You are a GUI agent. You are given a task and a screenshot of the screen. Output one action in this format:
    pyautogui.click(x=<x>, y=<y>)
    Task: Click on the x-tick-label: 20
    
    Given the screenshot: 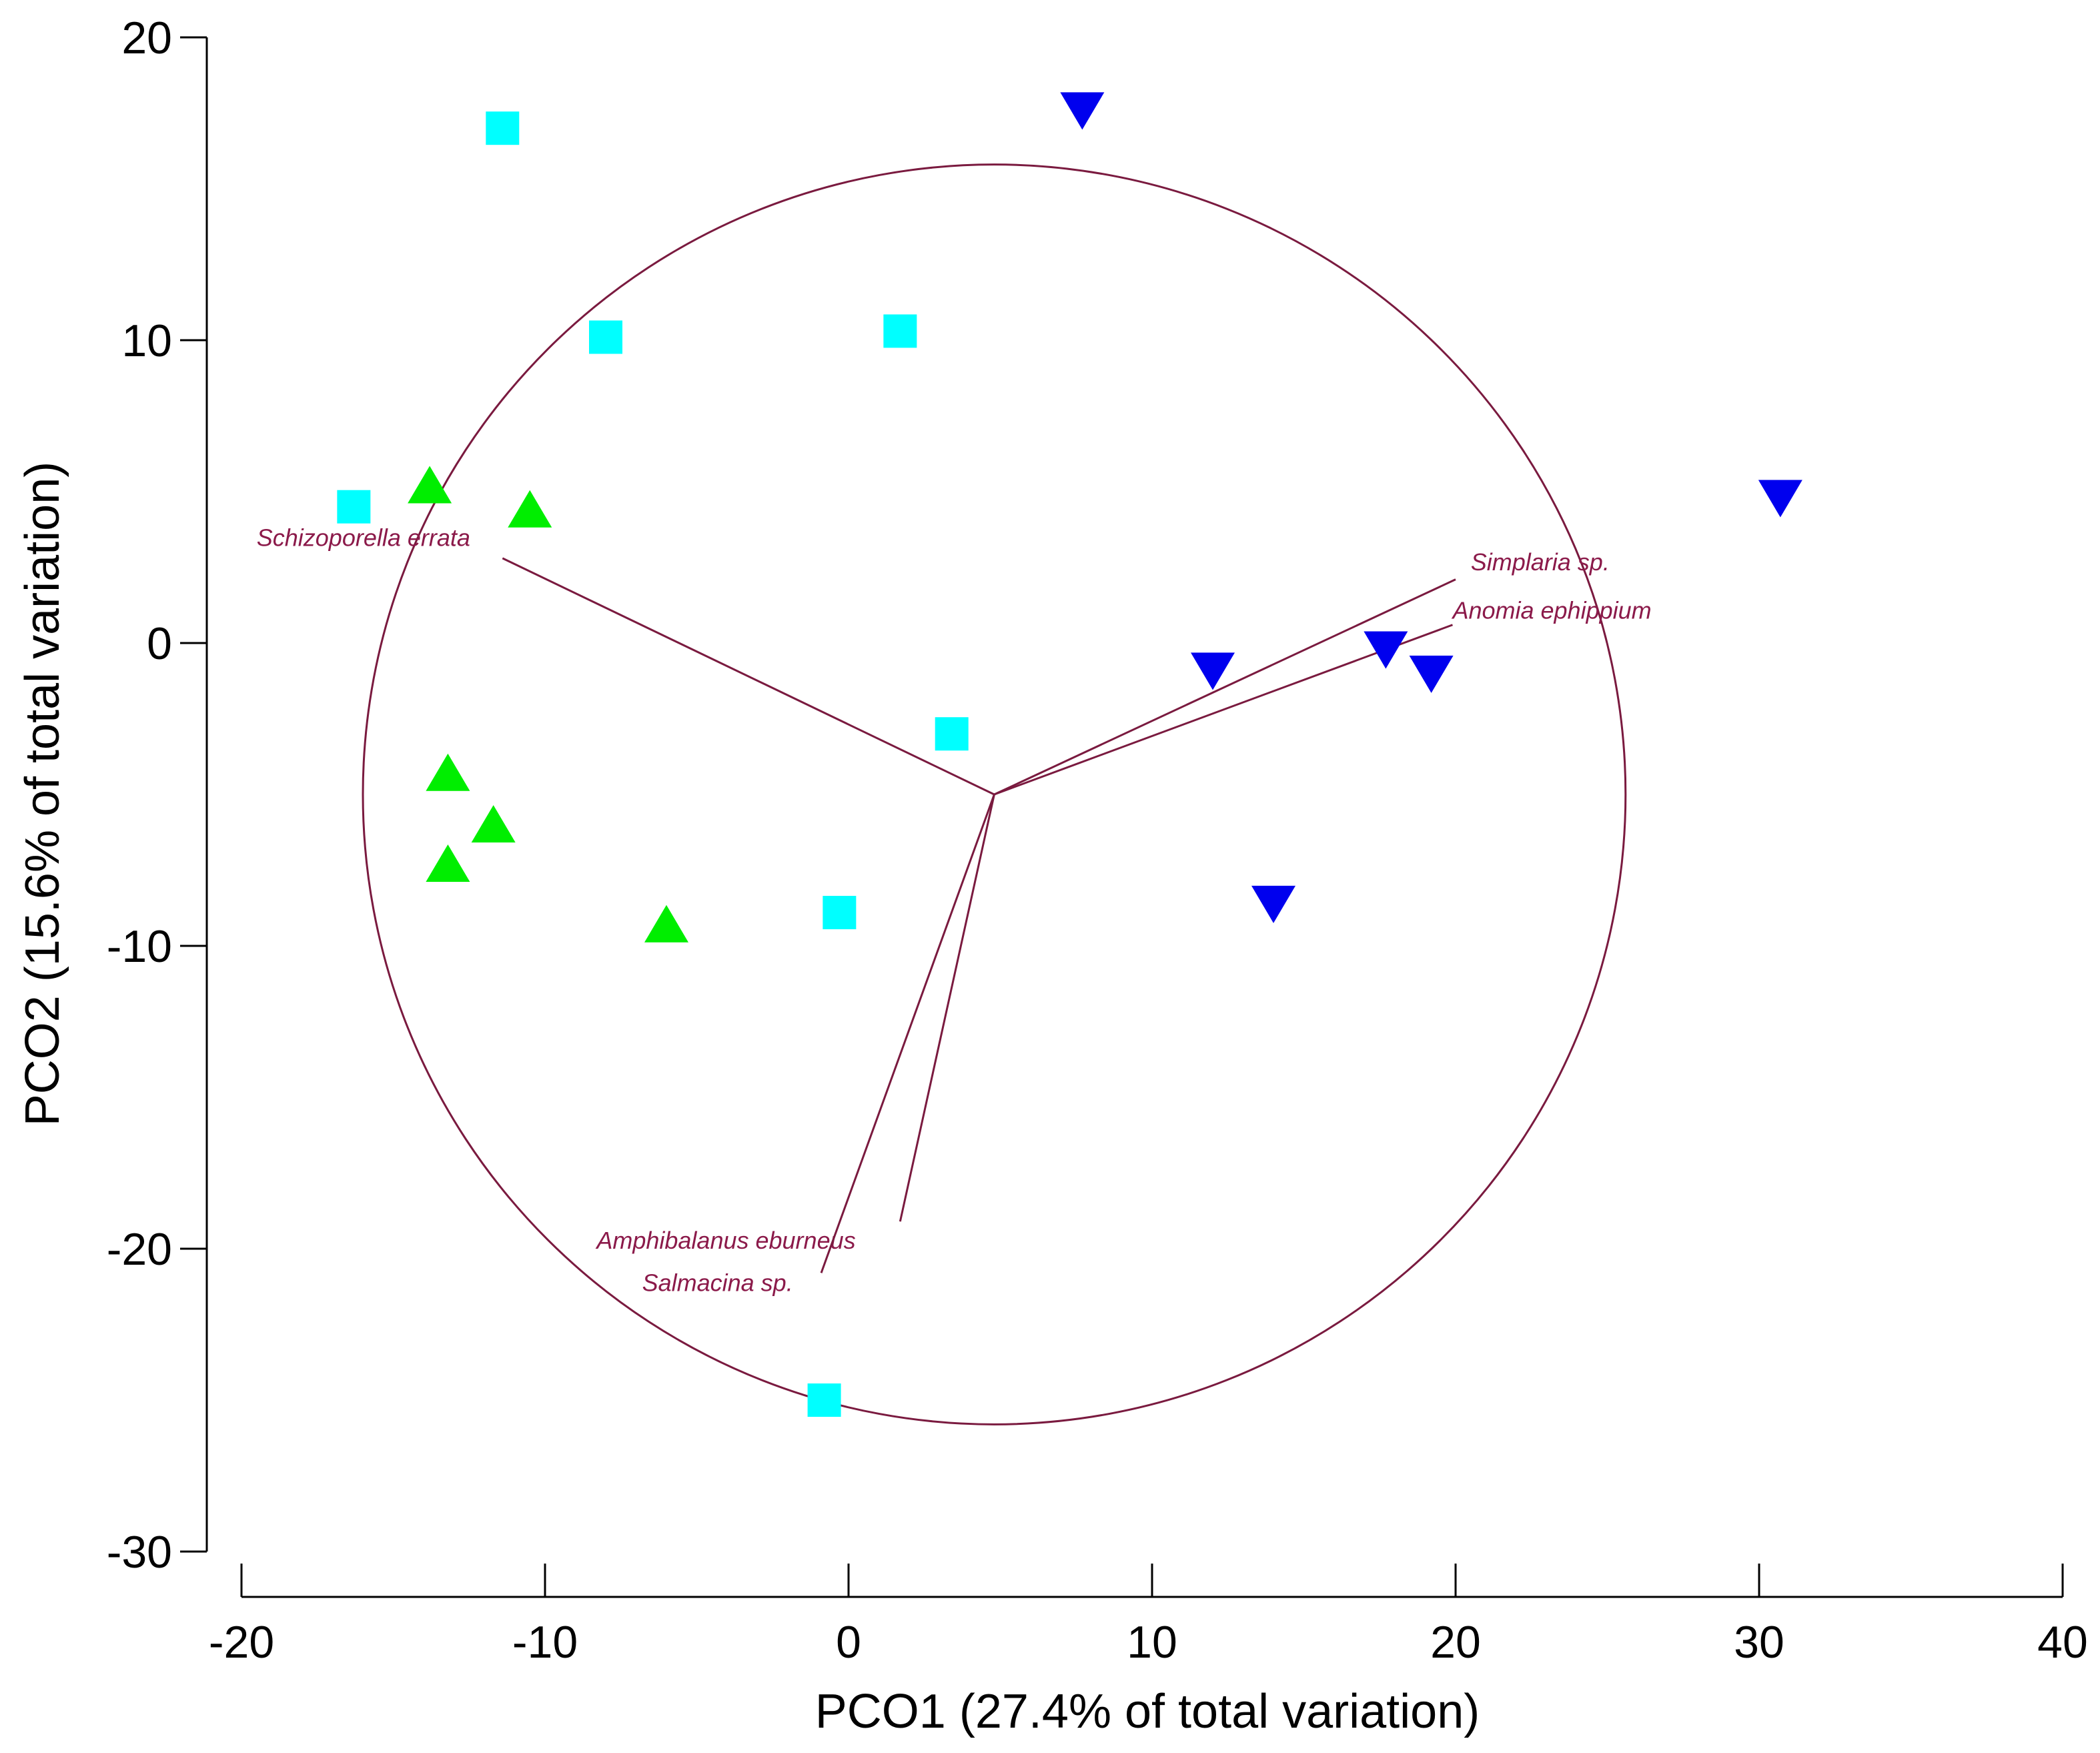 What is the action you would take?
    pyautogui.click(x=1455, y=1642)
    